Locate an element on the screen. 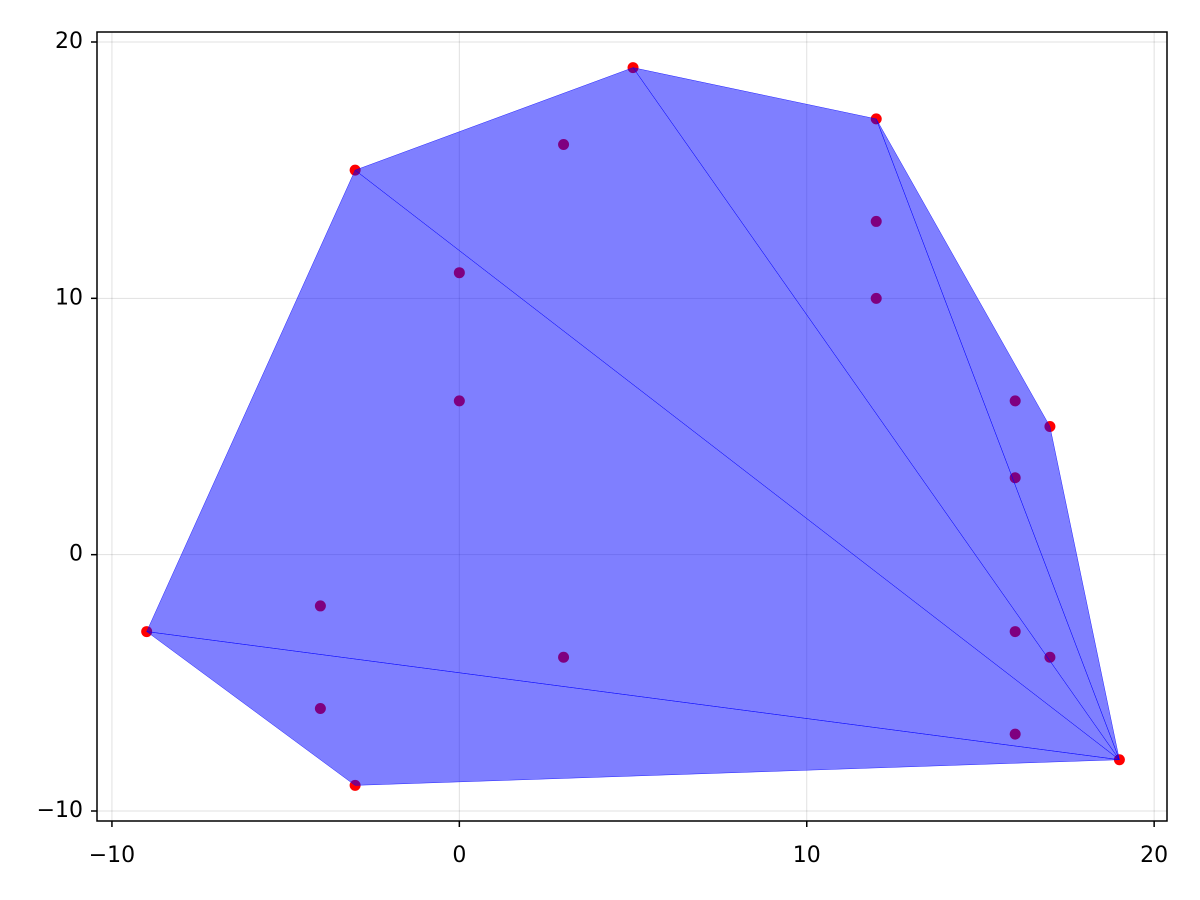 Image resolution: width=1200 pixels, height=900 pixels. y-tick-label: 20 is located at coordinates (69, 41).